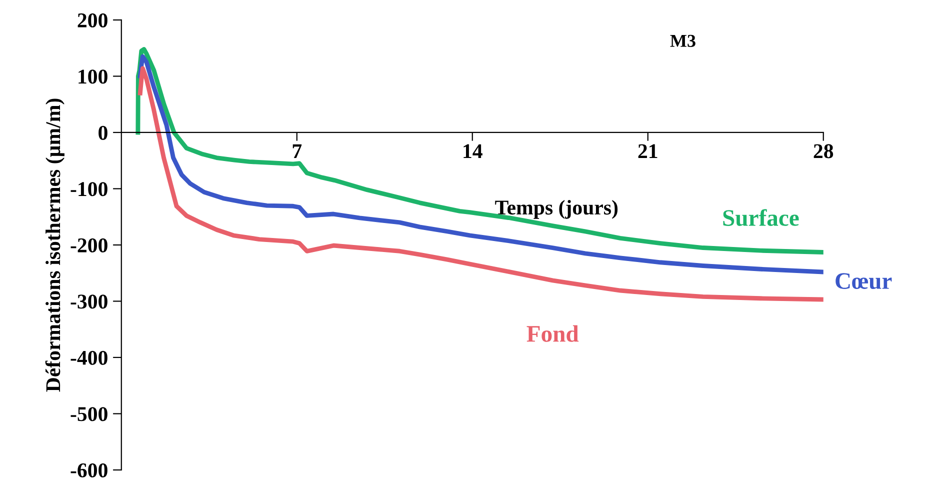  What do you see at coordinates (103, 133) in the screenshot?
I see `y-tick-label: 0` at bounding box center [103, 133].